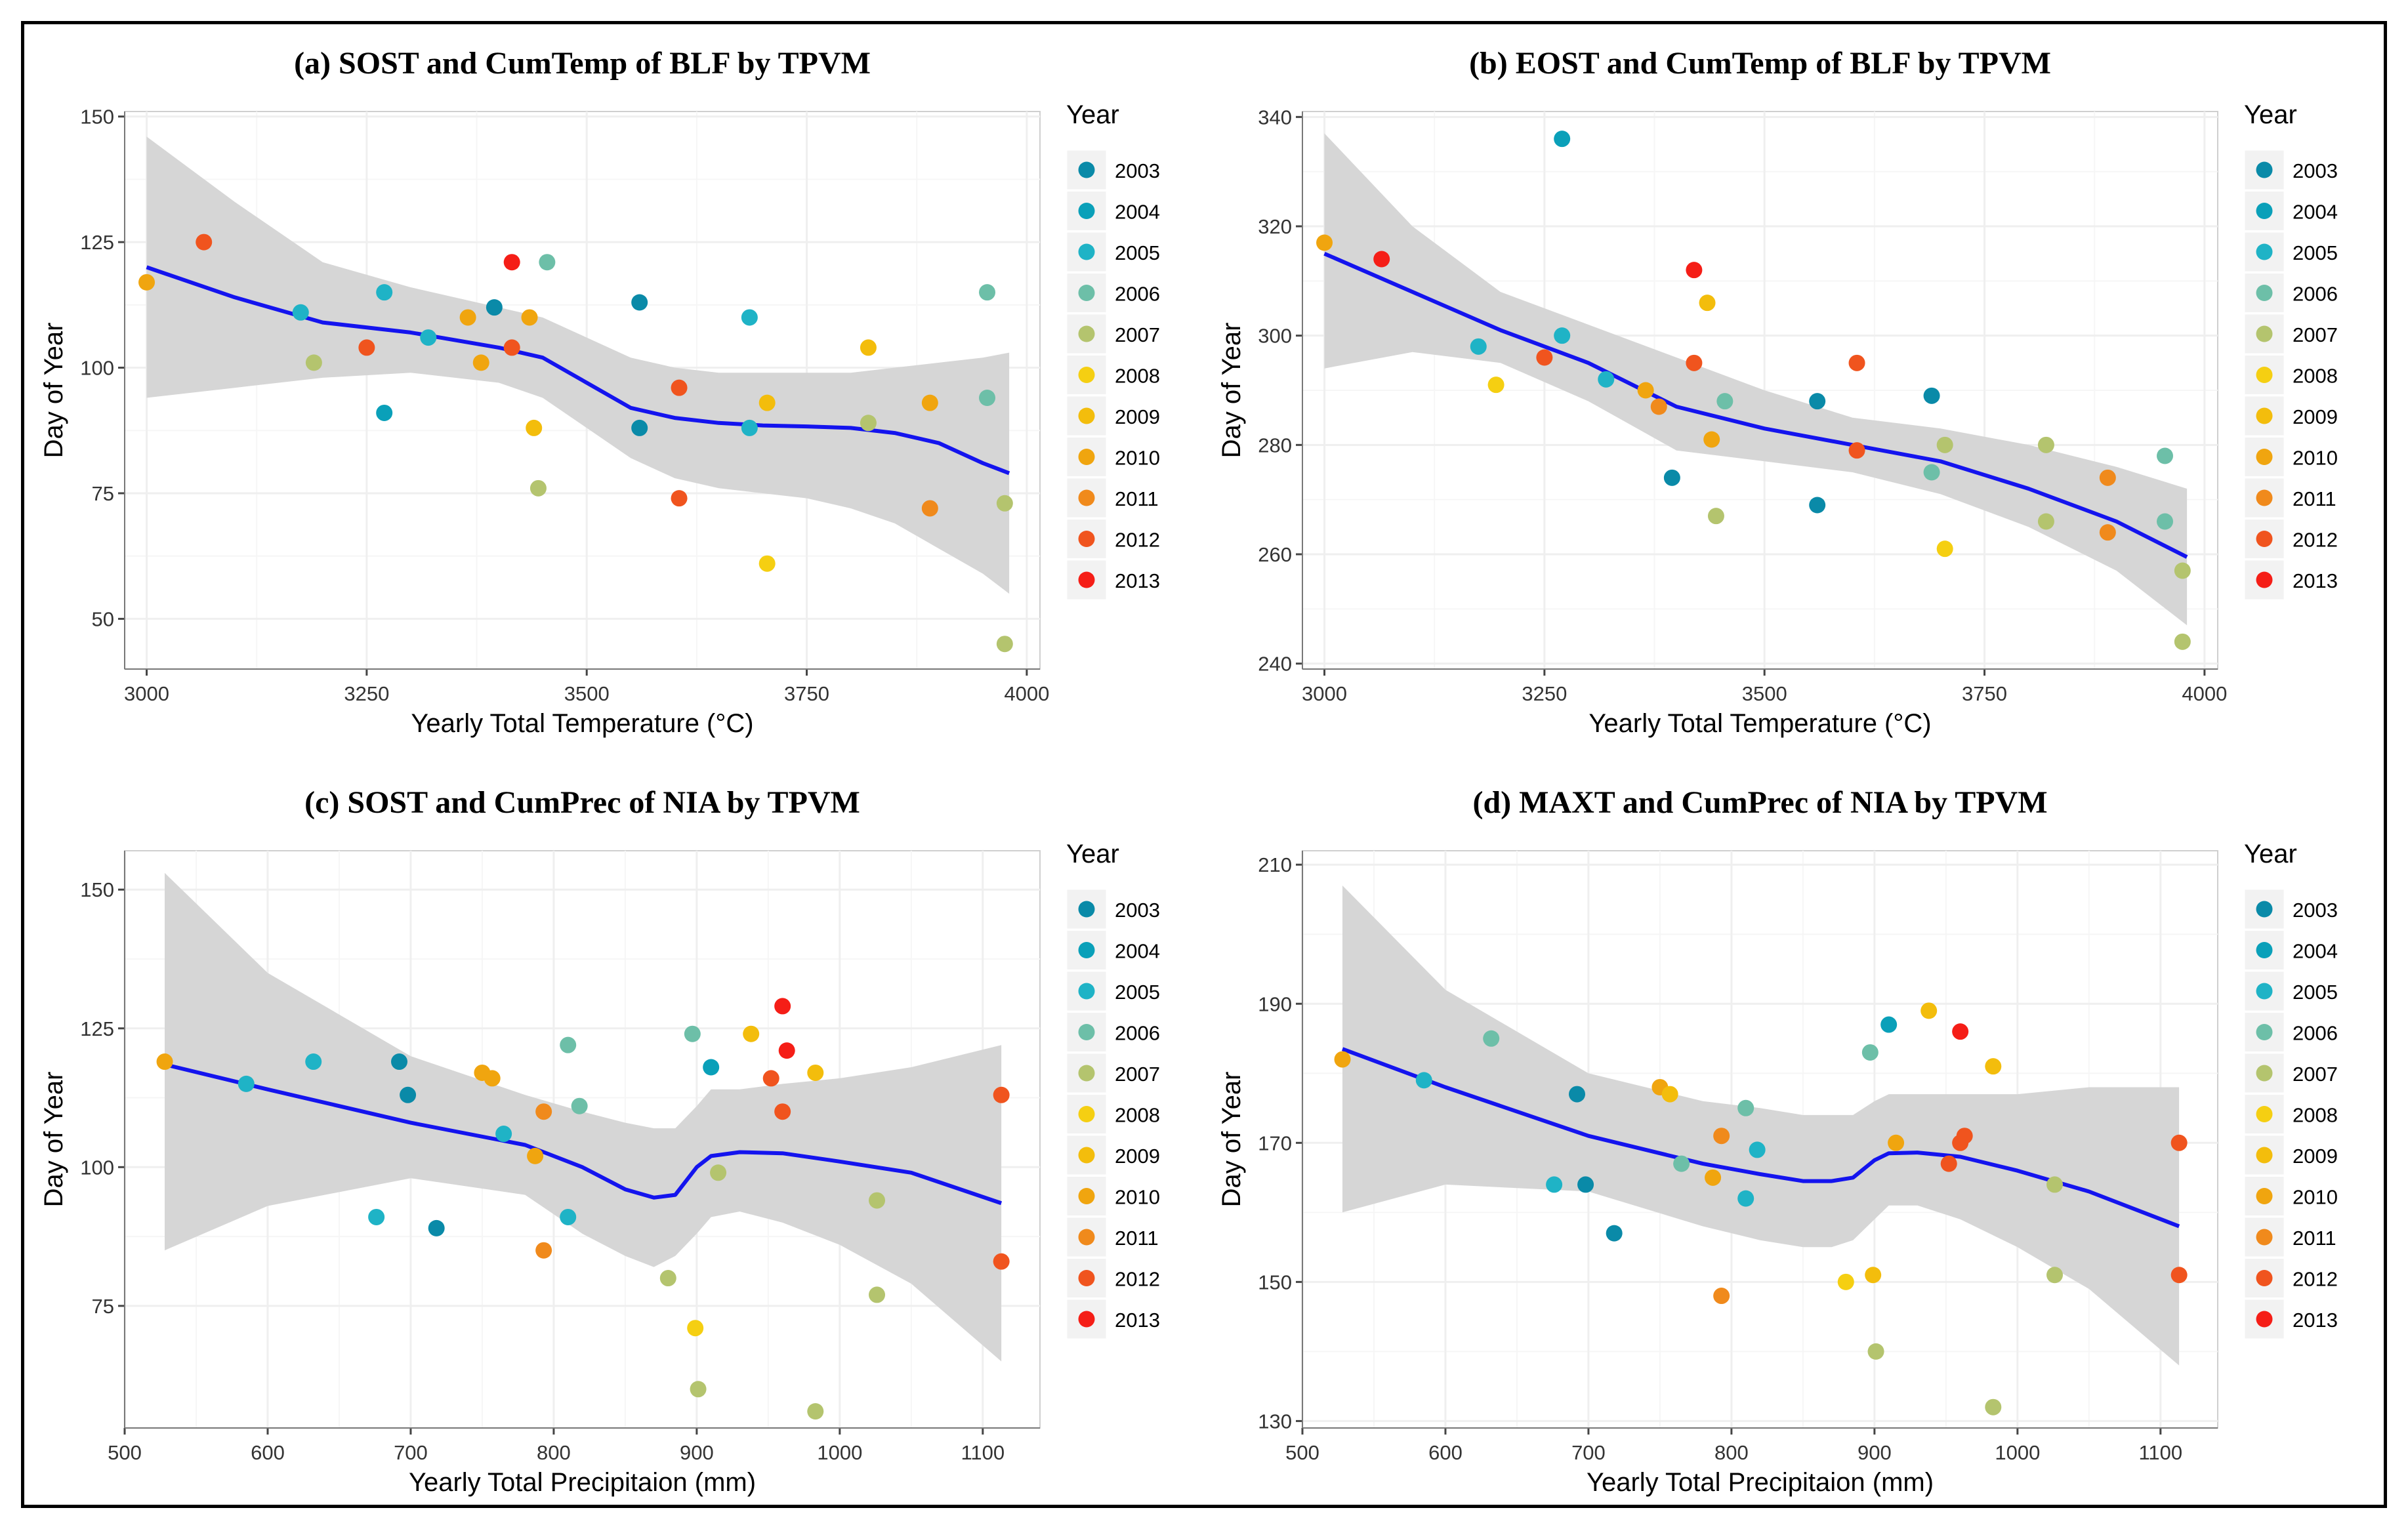 The image size is (2408, 1529). I want to click on x-tick-label: 700, so click(411, 1452).